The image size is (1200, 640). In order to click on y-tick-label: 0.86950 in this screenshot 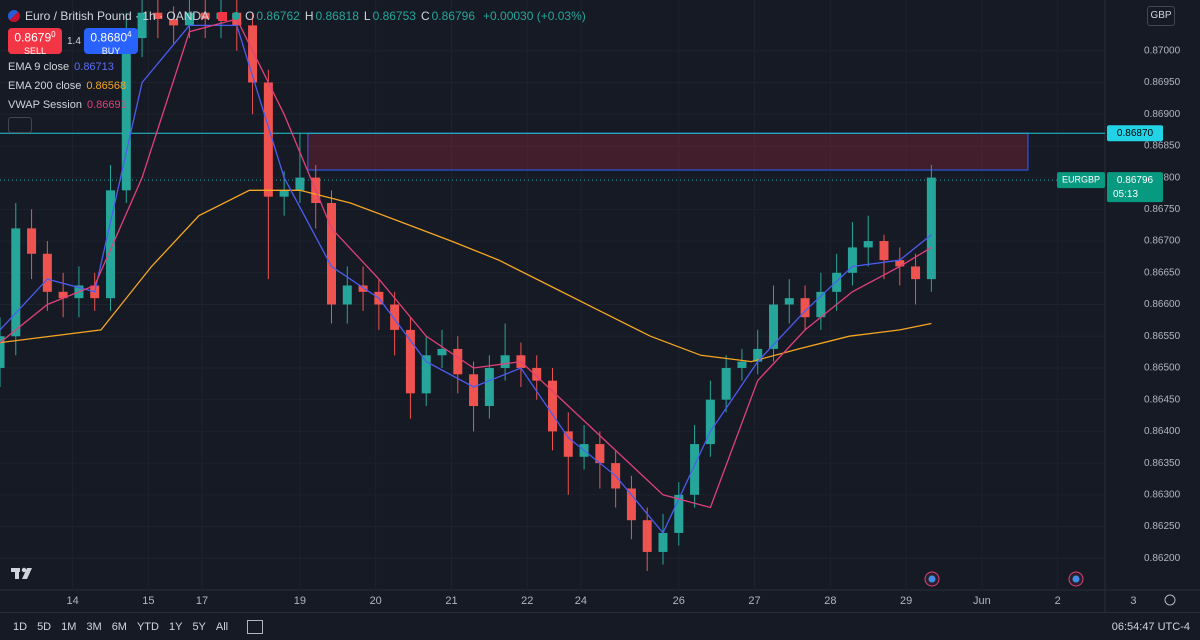, I will do `click(1162, 82)`.